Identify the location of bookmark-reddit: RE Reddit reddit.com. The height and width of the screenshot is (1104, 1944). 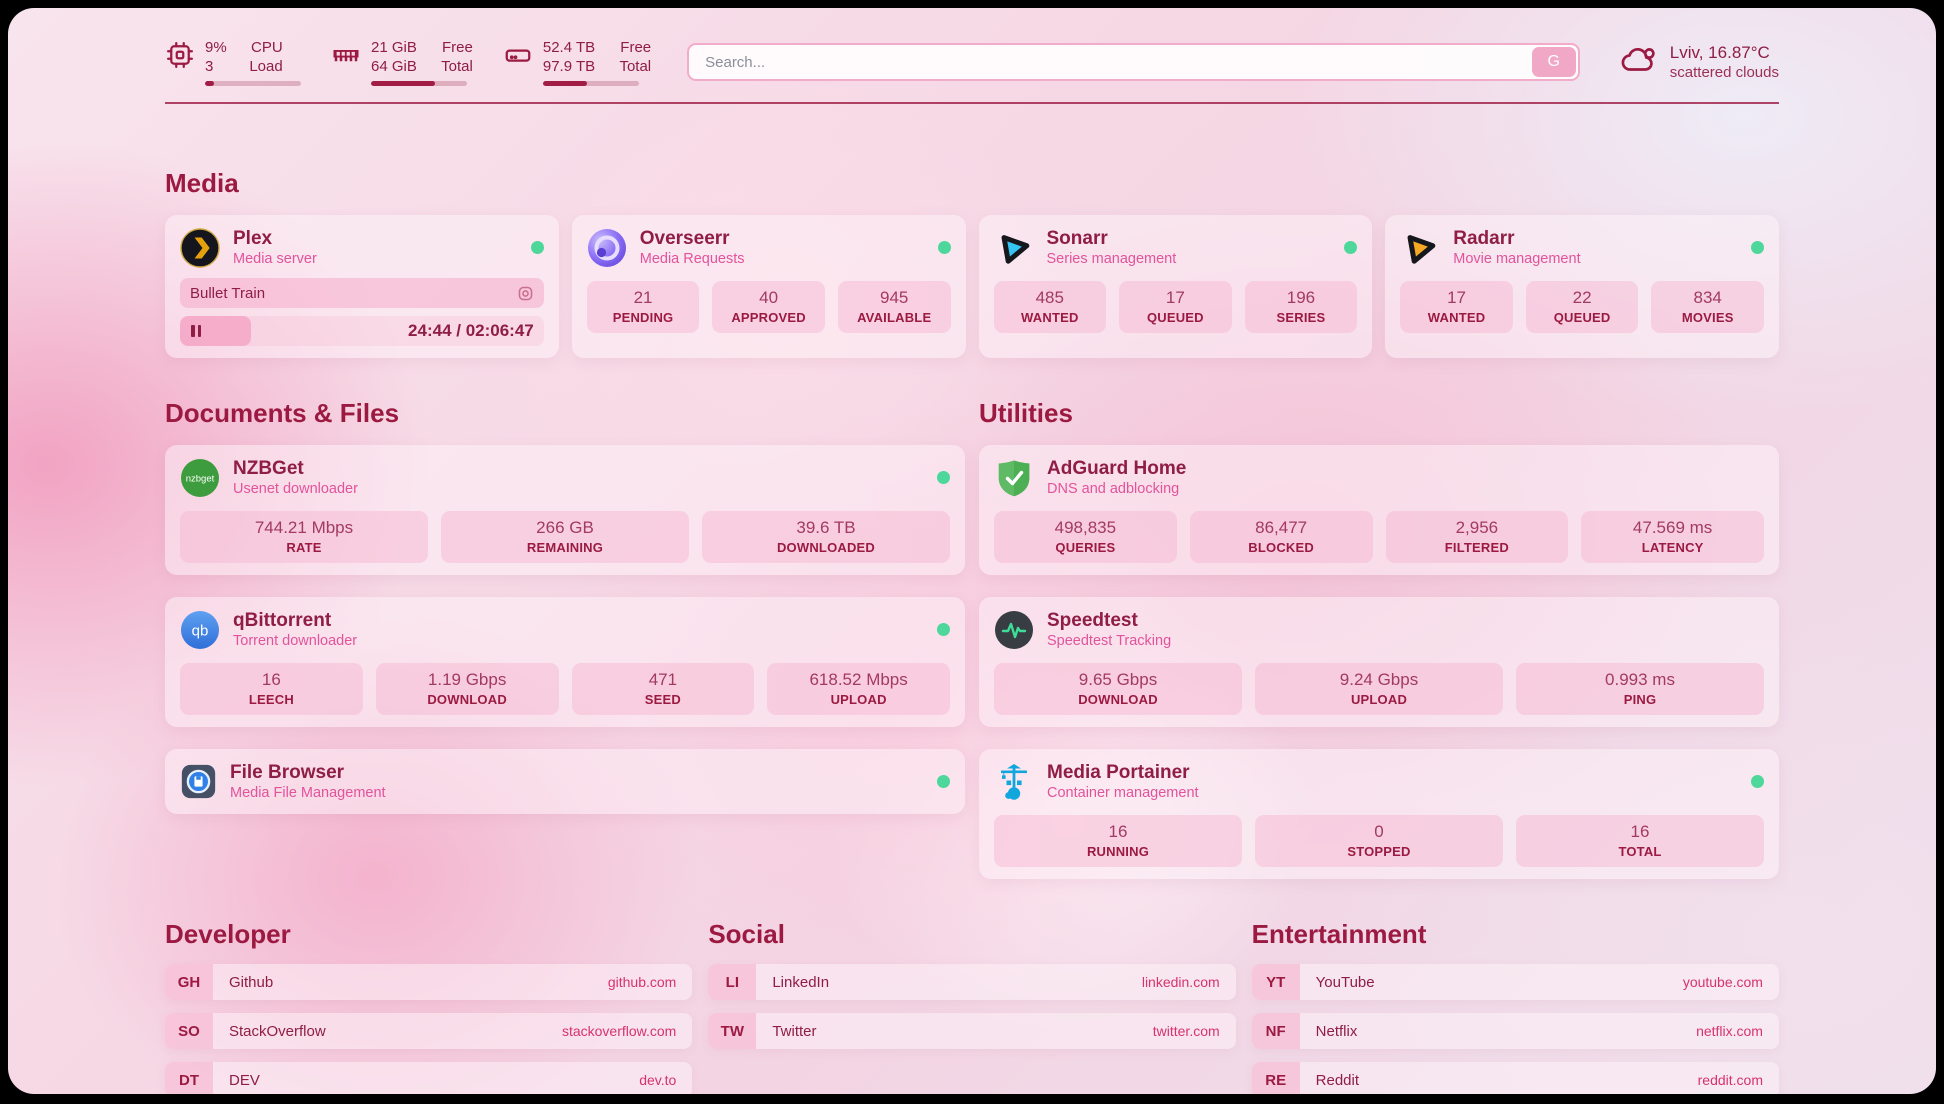
(1515, 1078).